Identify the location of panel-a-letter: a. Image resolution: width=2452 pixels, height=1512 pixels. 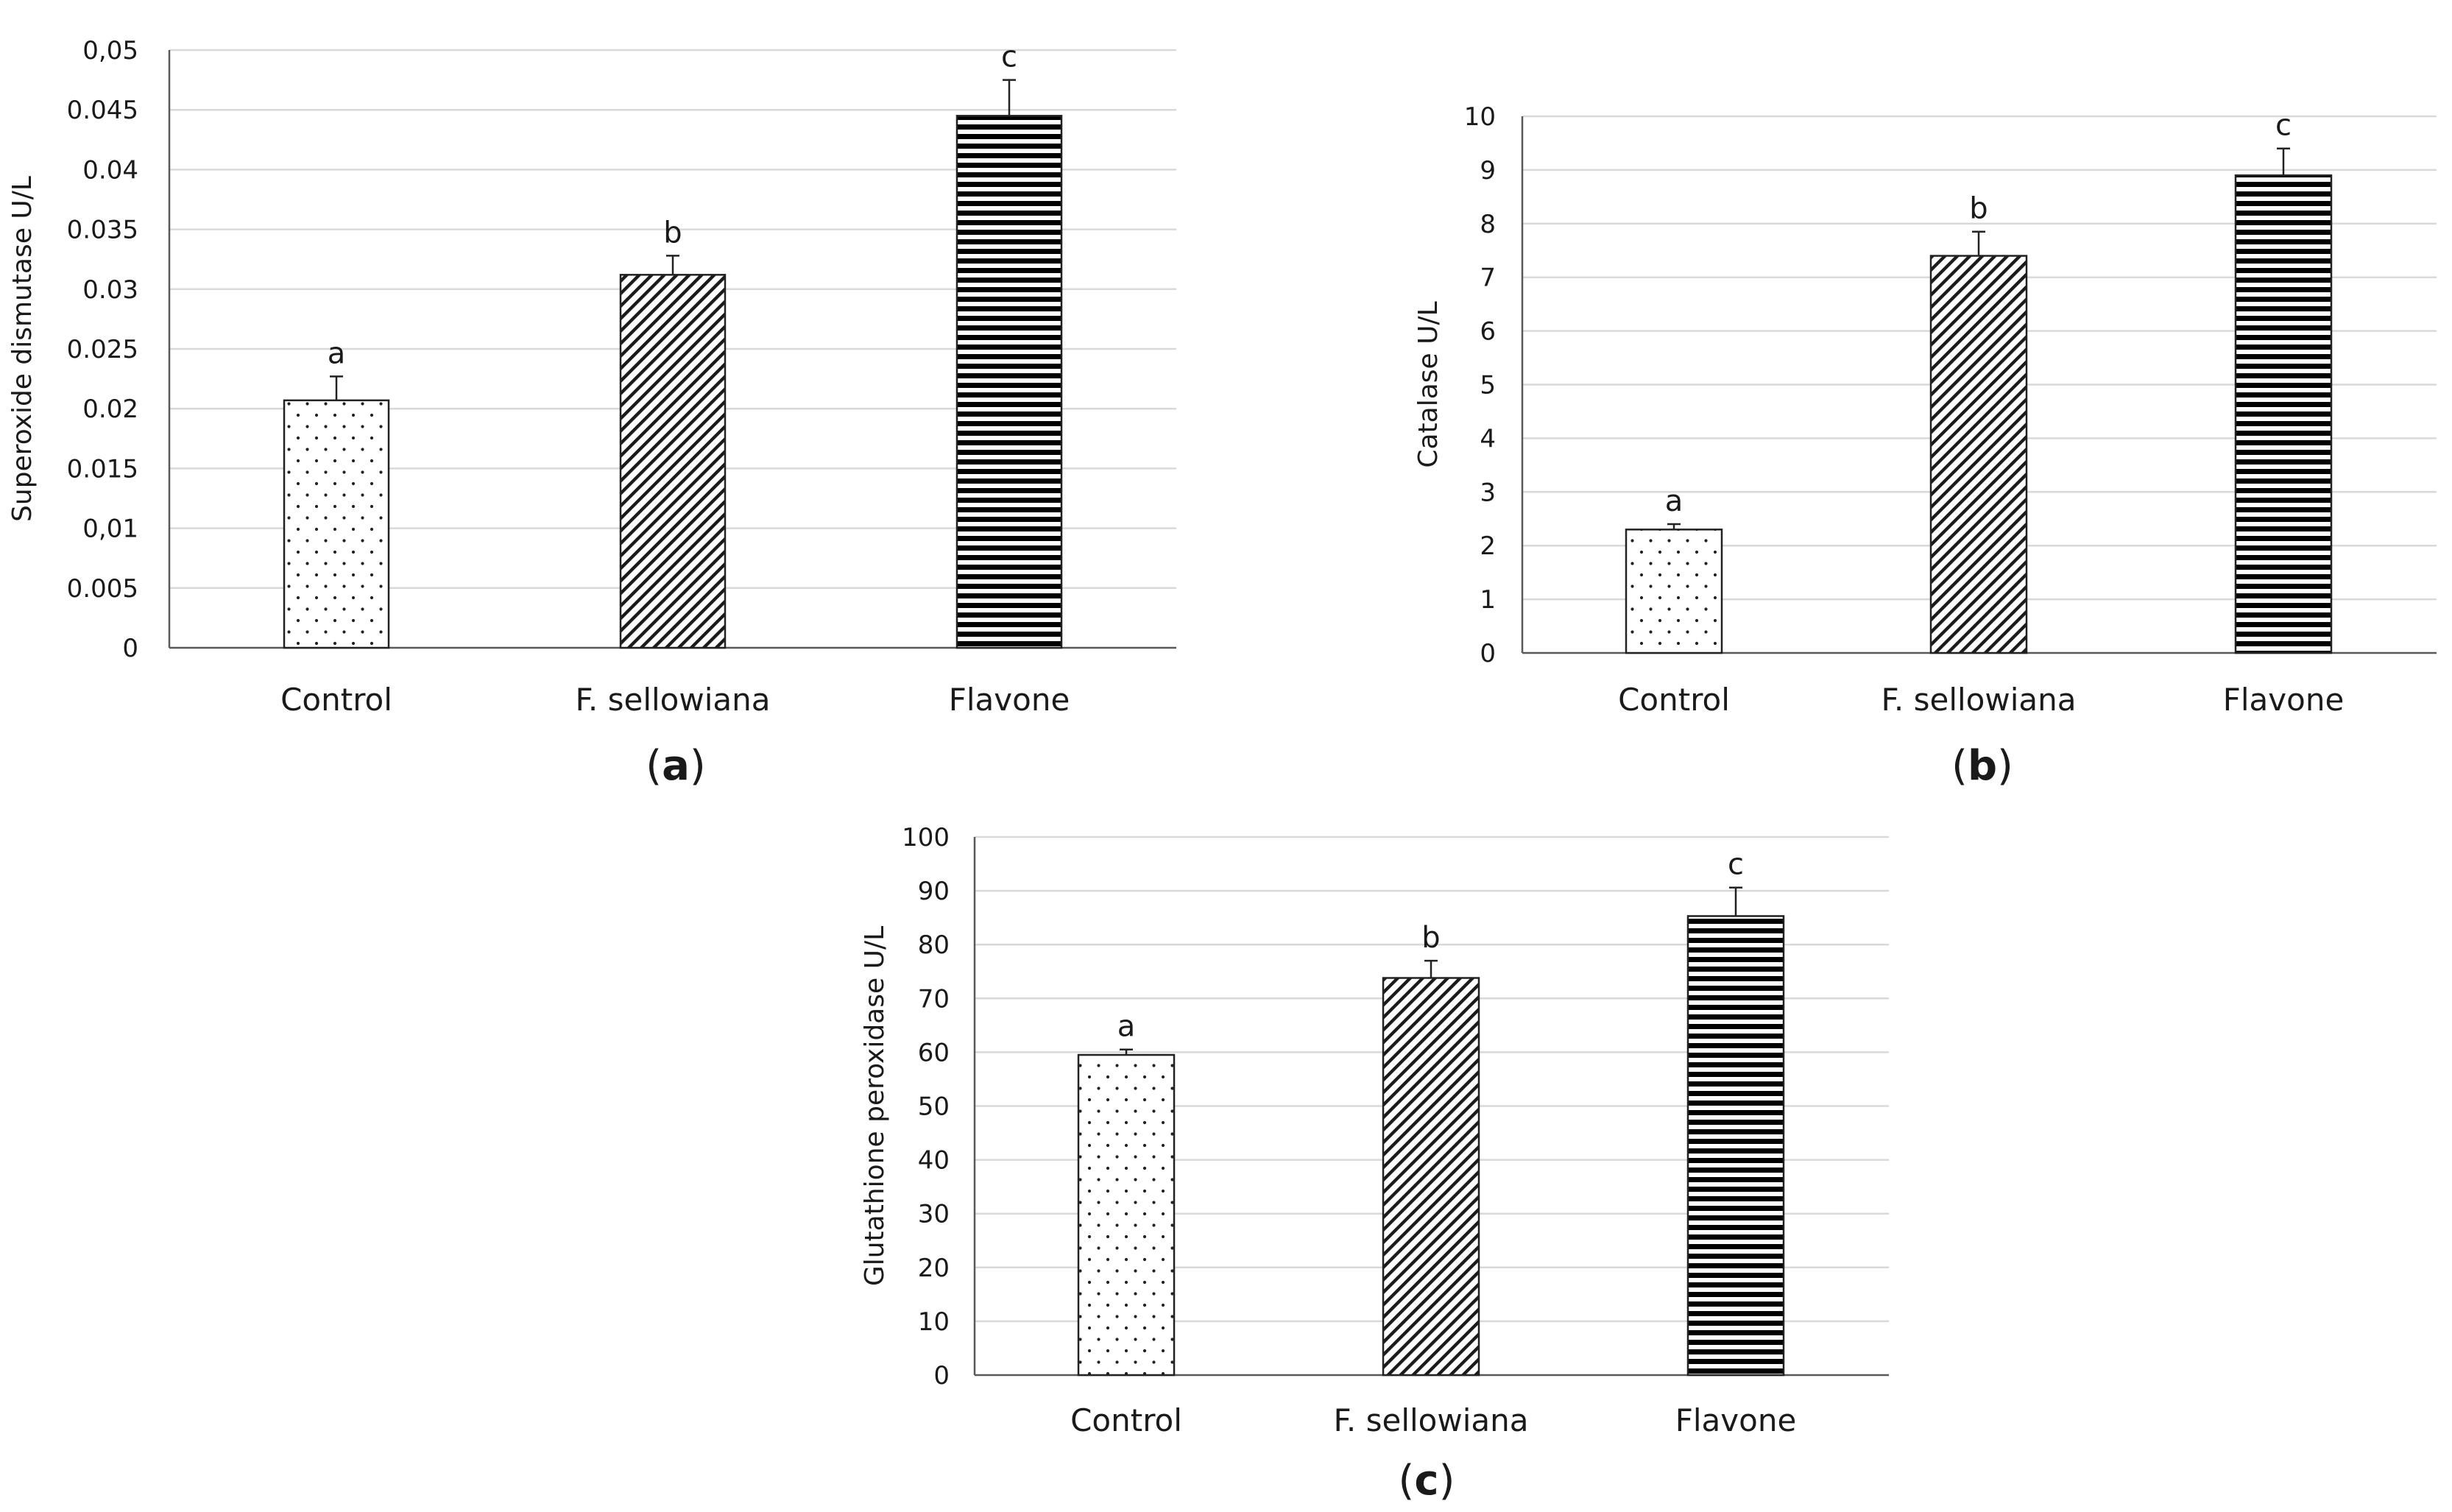
(676, 766).